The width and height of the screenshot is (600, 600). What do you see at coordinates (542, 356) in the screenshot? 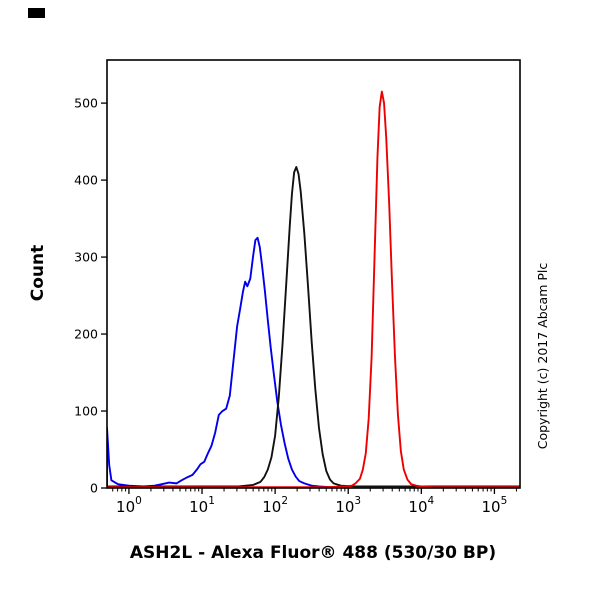
I see `copyright-text: Copyright (c) 2017 Abcam Plc` at bounding box center [542, 356].